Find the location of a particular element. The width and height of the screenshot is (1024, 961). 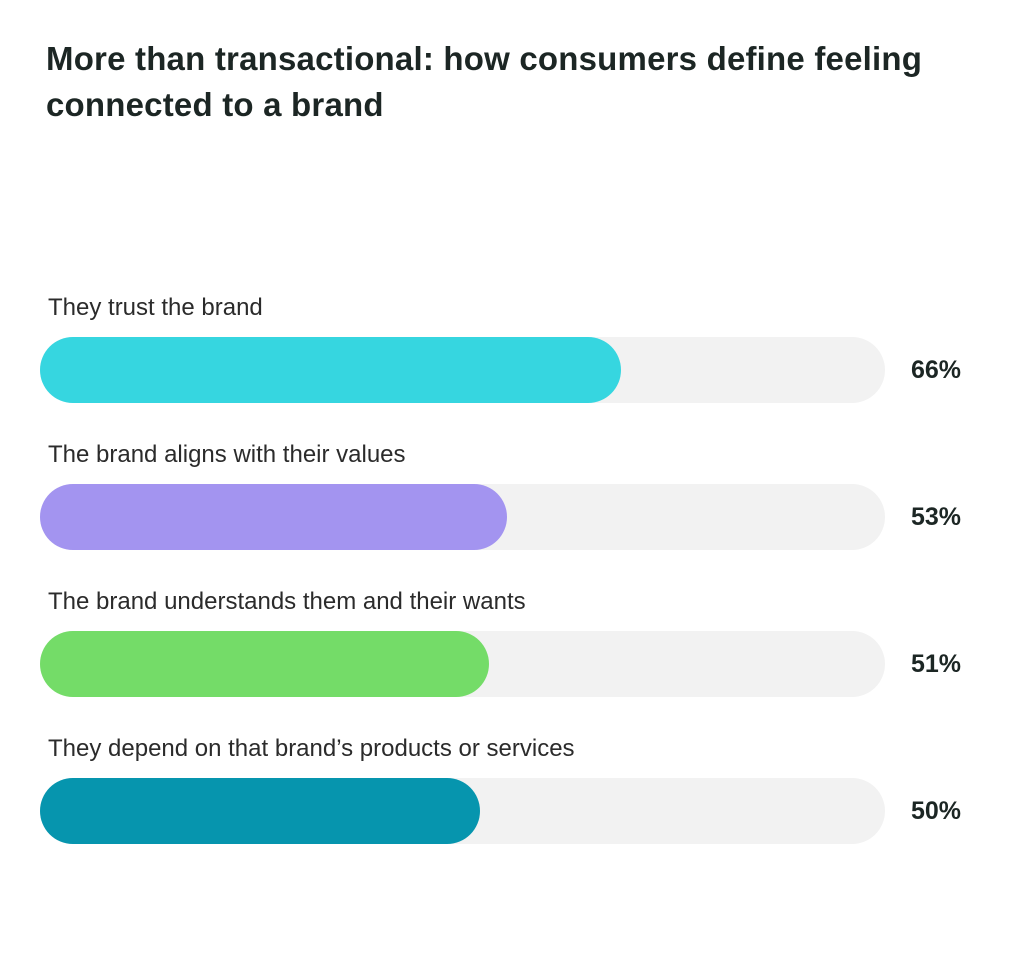

bar-value-label: 66% is located at coordinates (936, 370).